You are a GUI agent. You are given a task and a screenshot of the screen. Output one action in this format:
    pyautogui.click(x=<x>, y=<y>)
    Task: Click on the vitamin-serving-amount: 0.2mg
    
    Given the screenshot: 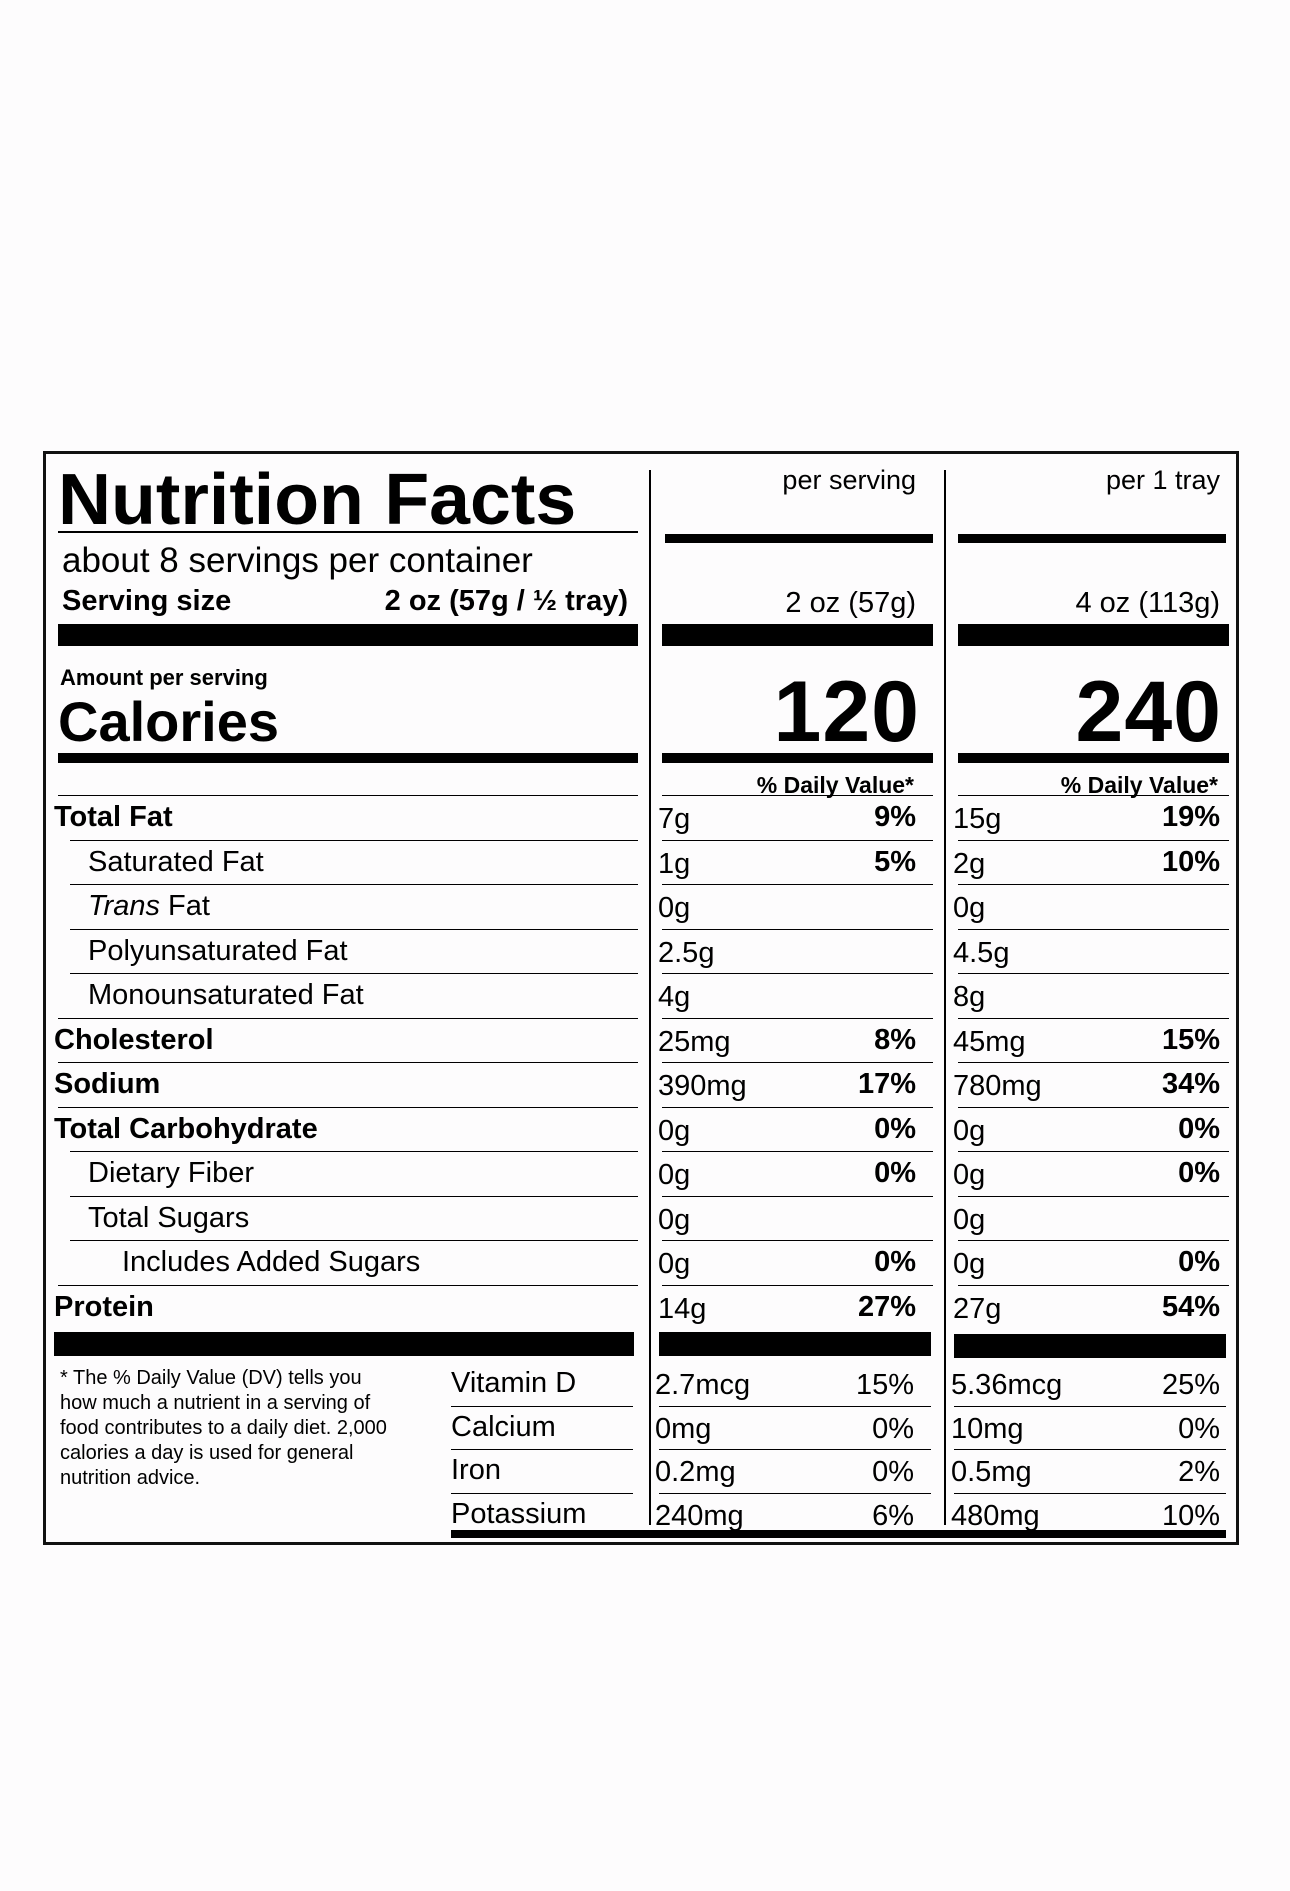 What is the action you would take?
    pyautogui.click(x=695, y=1472)
    